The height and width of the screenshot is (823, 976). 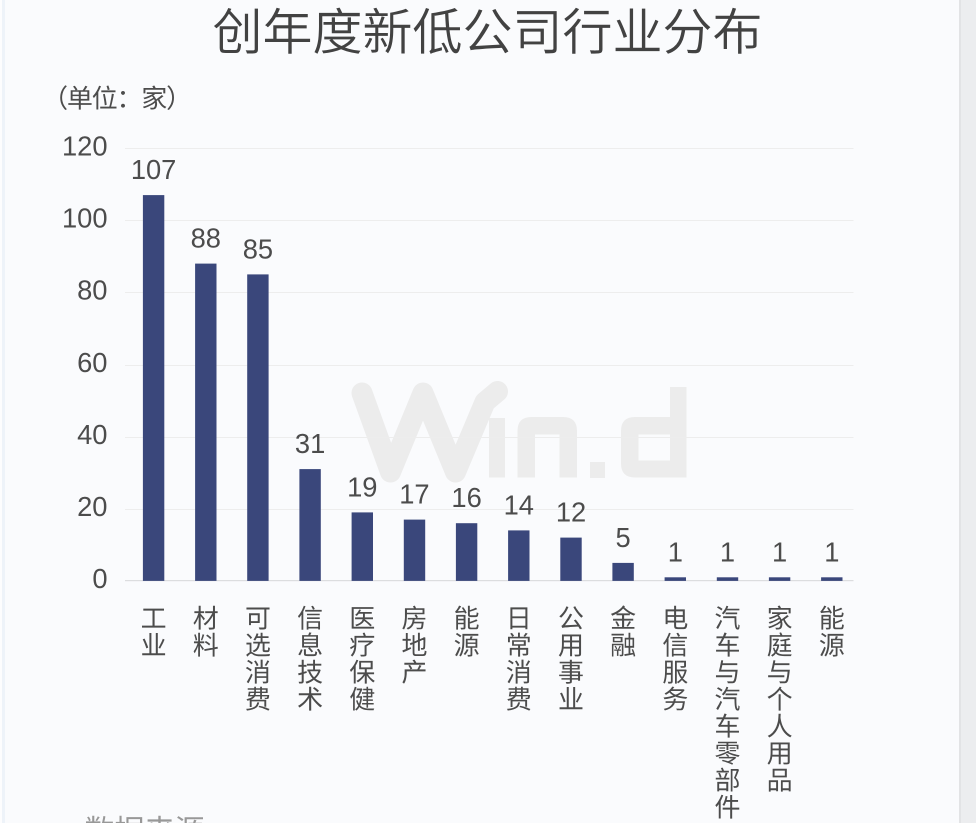 I want to click on svg-text: 14, so click(x=519, y=504).